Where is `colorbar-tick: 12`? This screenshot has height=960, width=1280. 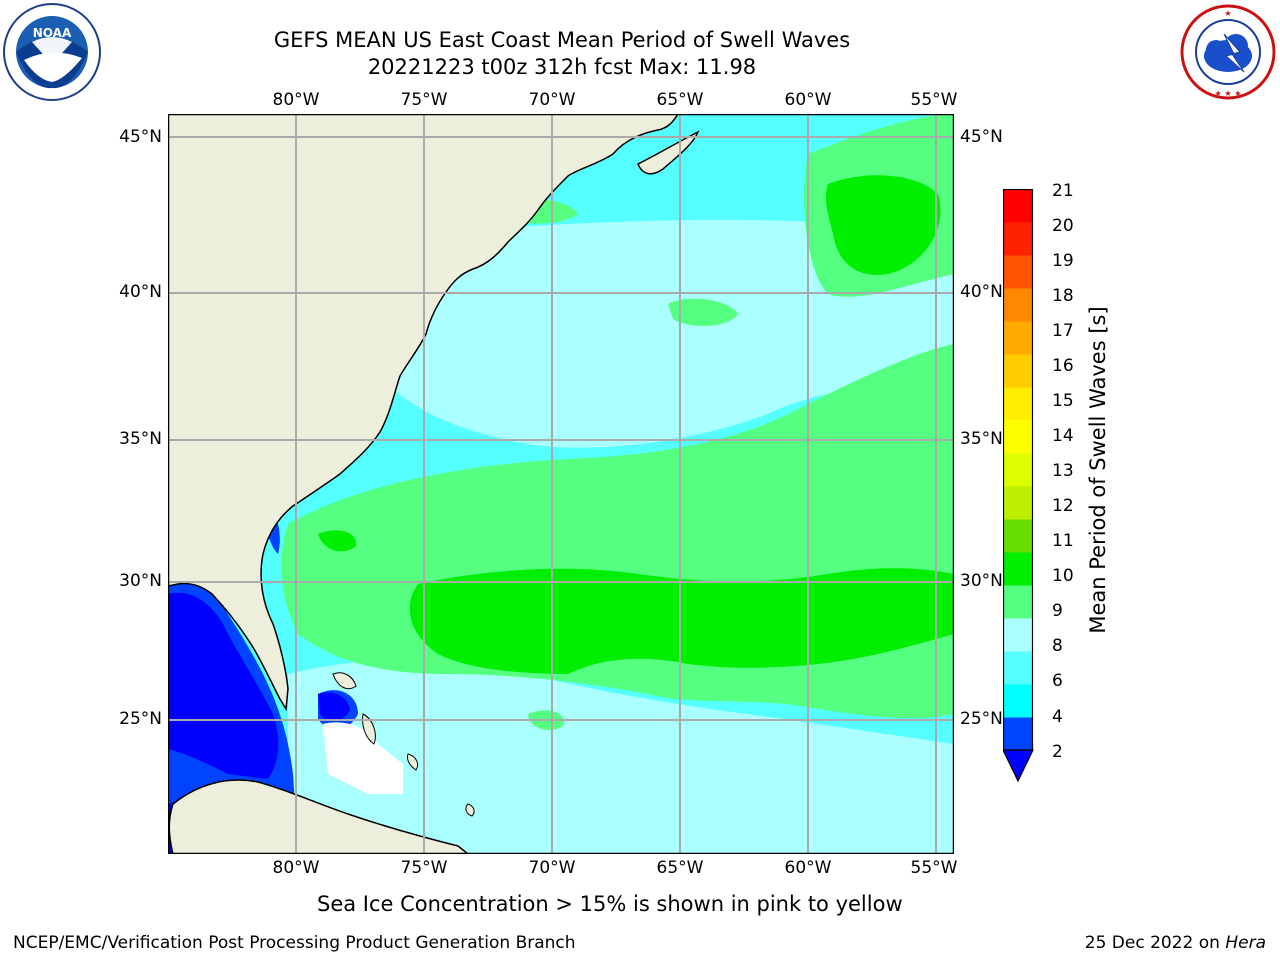
colorbar-tick: 12 is located at coordinates (1063, 506).